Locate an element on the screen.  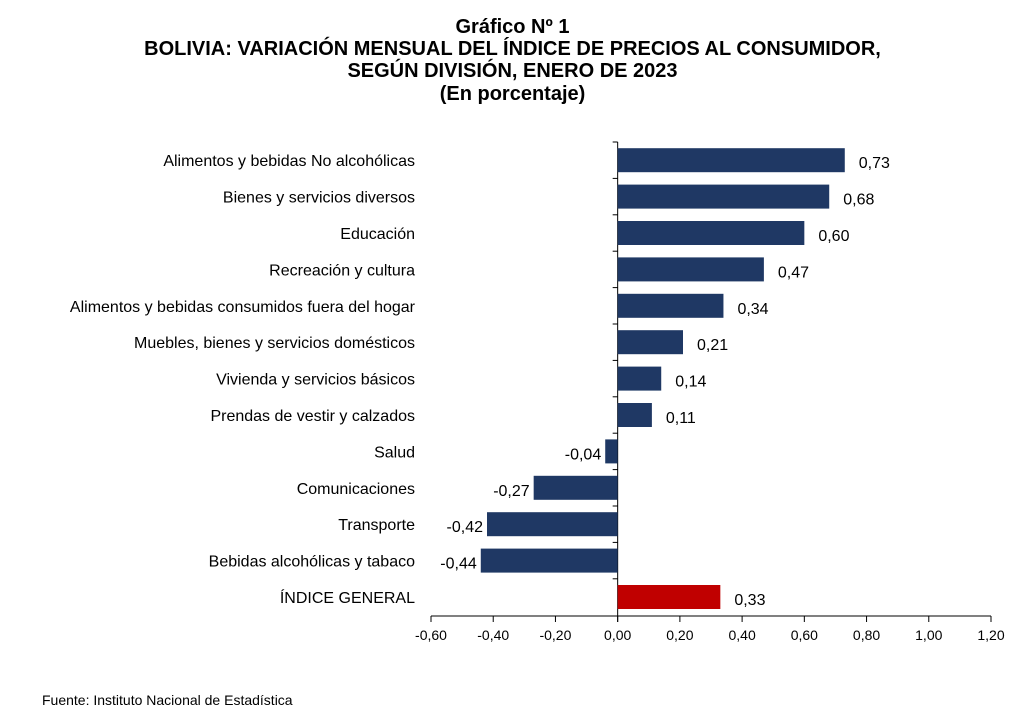
category-label: Alimentos y bebidas No alcohólicas is located at coordinates (289, 161).